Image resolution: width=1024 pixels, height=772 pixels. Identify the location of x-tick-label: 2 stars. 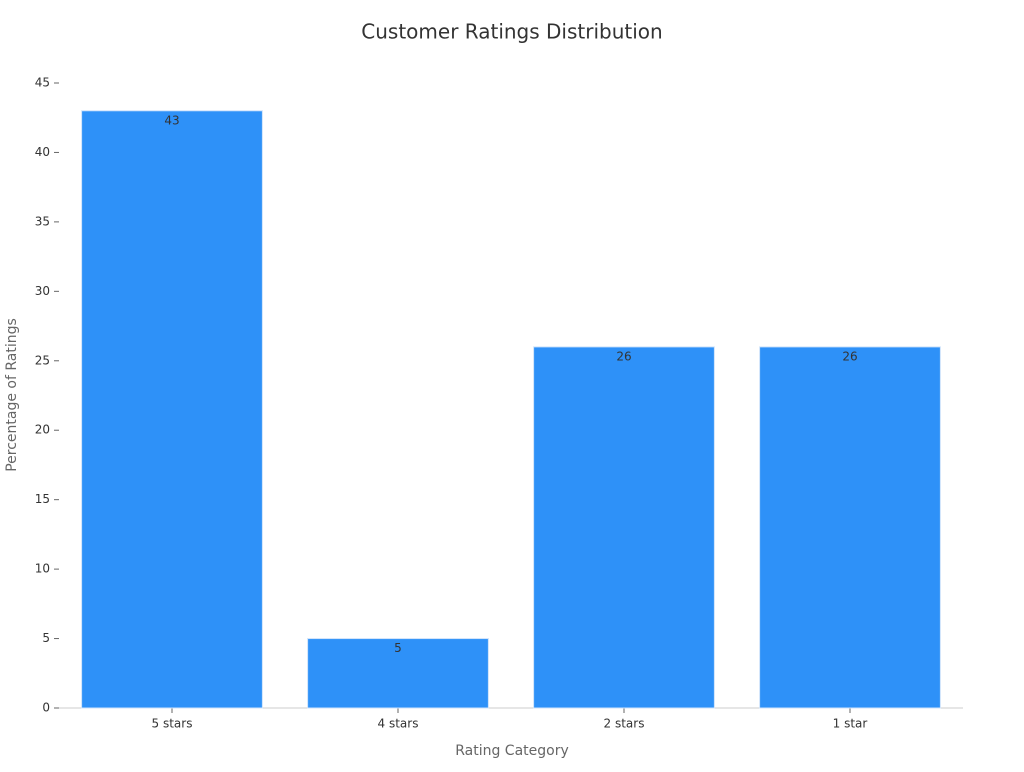
(624, 724).